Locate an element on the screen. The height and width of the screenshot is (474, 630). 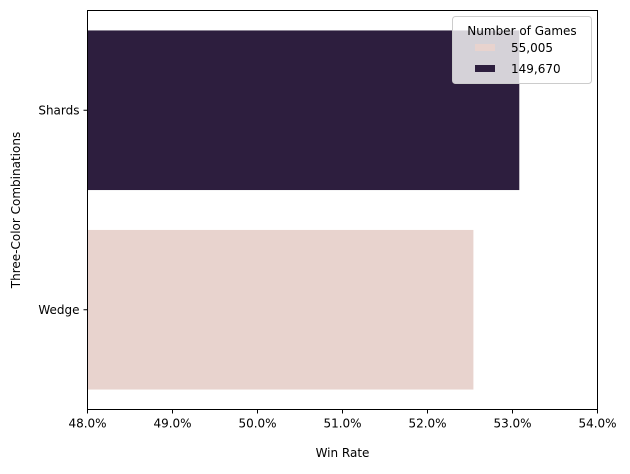
y-tick-label-wedge: Wedge is located at coordinates (58, 310).